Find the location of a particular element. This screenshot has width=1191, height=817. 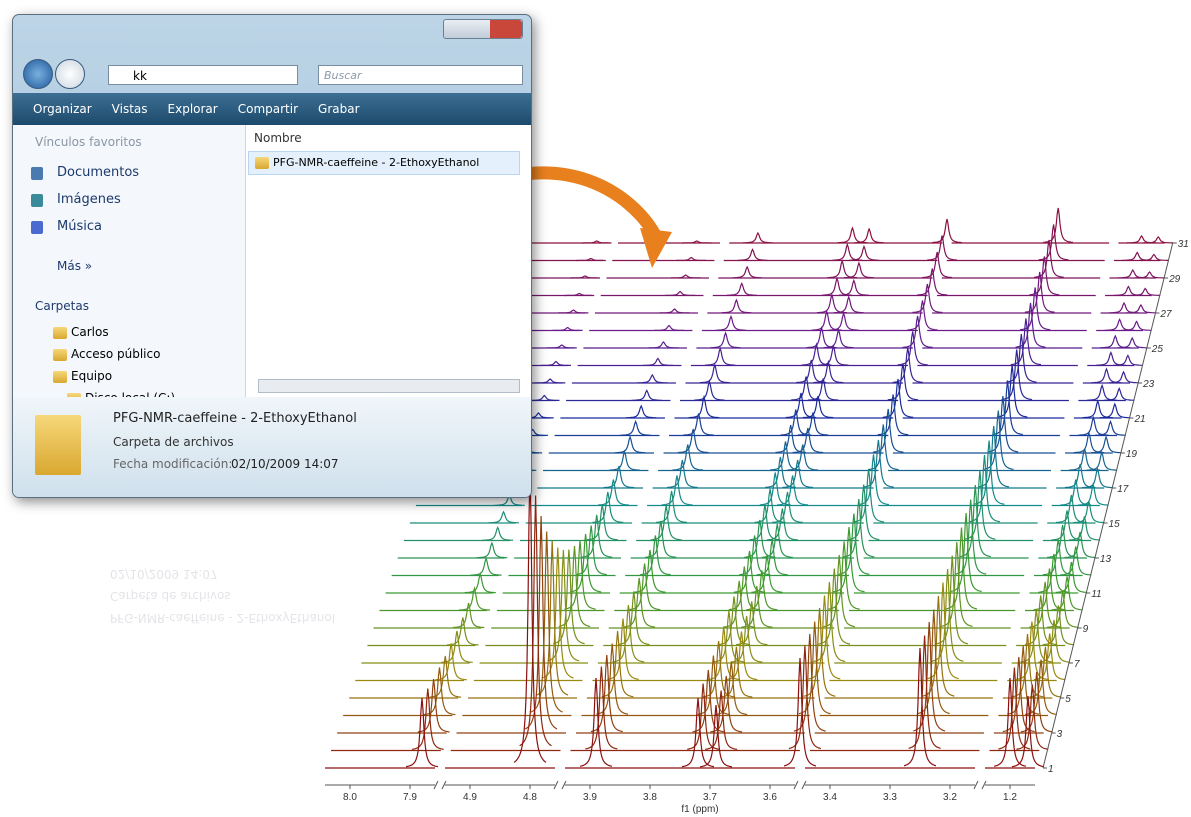

address-bar: kk is located at coordinates (203, 75).